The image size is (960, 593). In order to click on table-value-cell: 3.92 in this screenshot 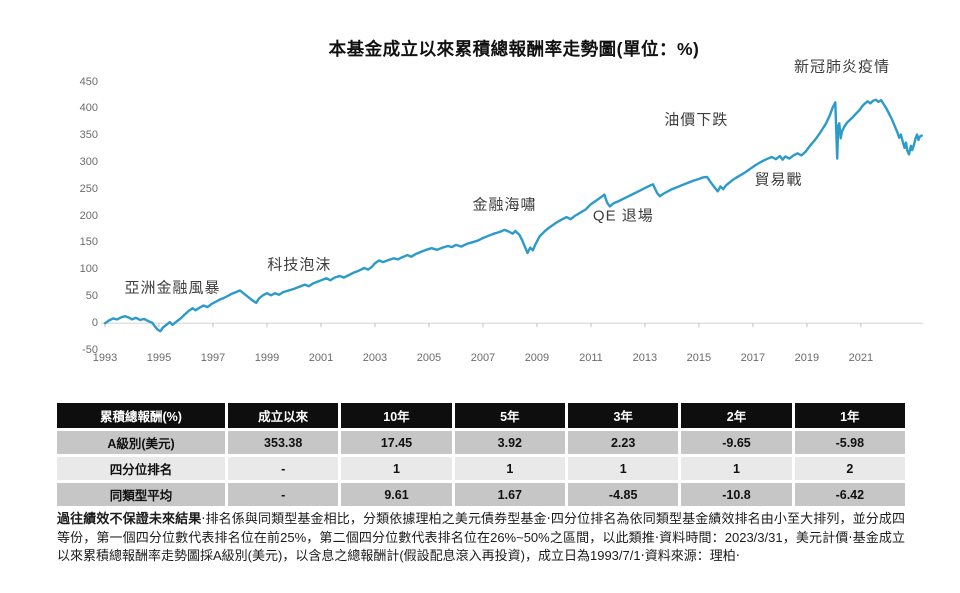, I will do `click(509, 442)`.